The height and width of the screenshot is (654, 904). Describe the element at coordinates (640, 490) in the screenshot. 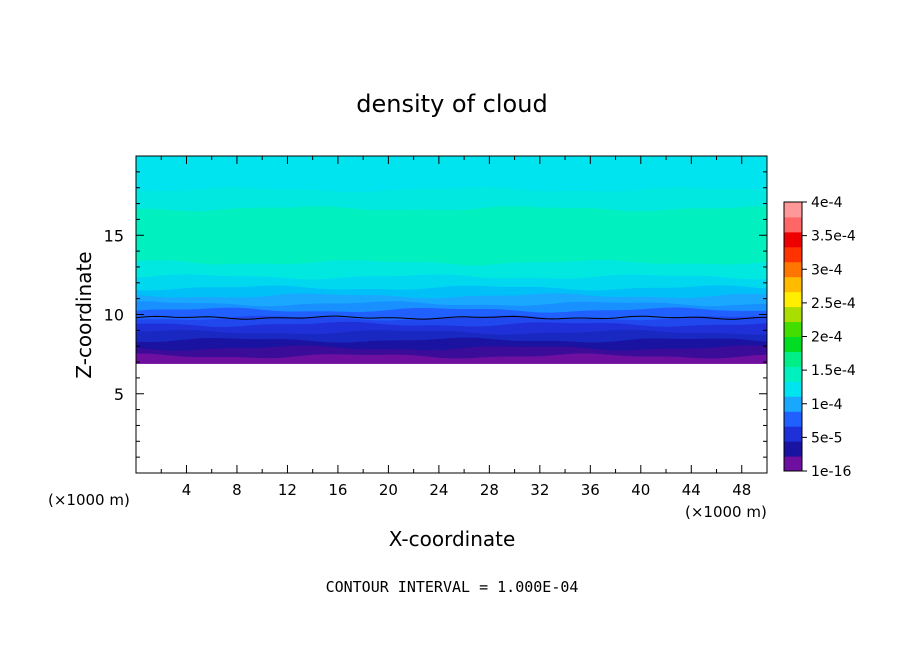

I see `x-tick-label: 40` at that location.